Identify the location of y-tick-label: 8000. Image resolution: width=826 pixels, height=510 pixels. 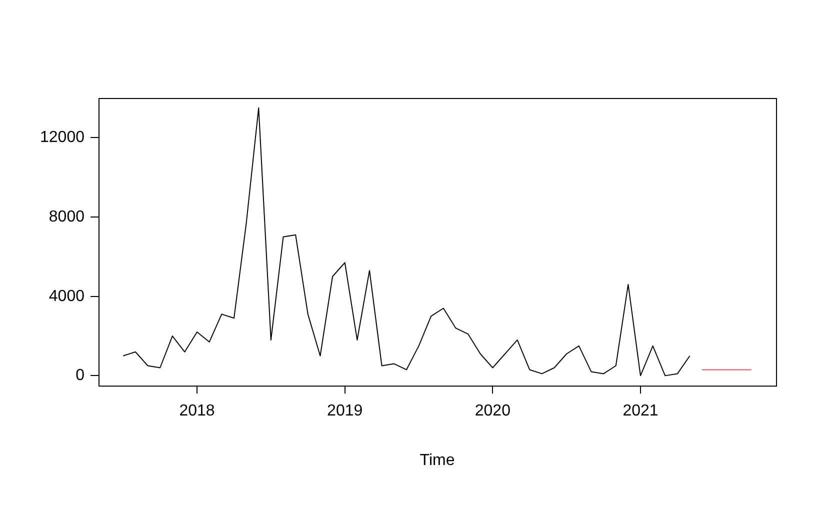
(66, 217).